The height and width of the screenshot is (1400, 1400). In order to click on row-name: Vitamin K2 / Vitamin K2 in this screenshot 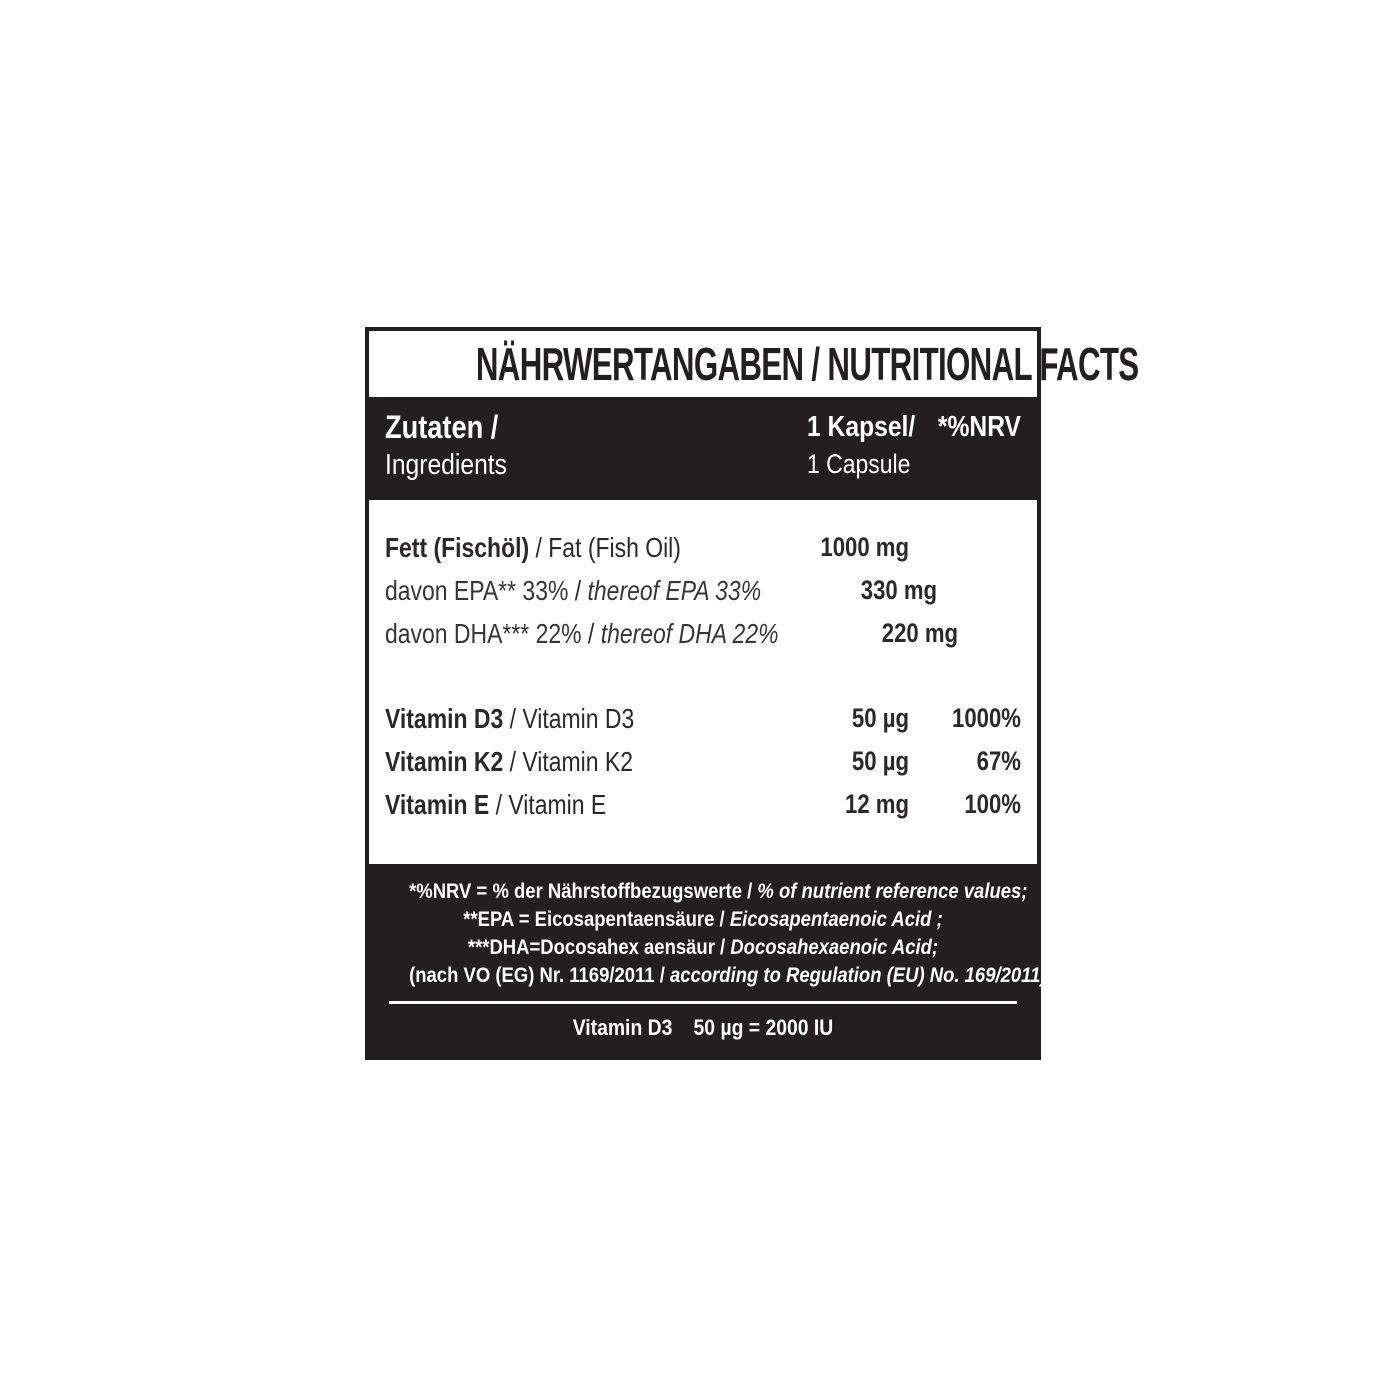, I will do `click(550, 762)`.